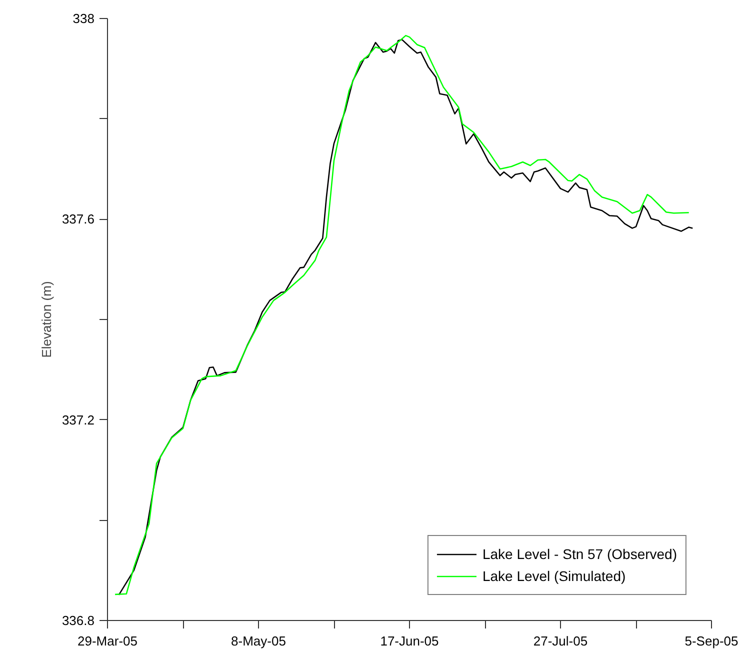 The image size is (746, 672). I want to click on x-tick-label: 29-Mar-05, so click(108, 641).